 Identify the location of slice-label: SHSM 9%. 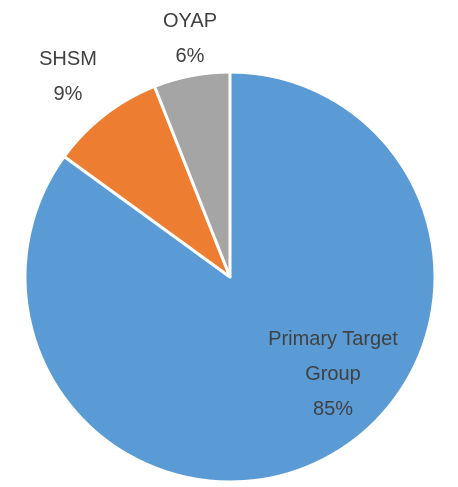
(74, 77).